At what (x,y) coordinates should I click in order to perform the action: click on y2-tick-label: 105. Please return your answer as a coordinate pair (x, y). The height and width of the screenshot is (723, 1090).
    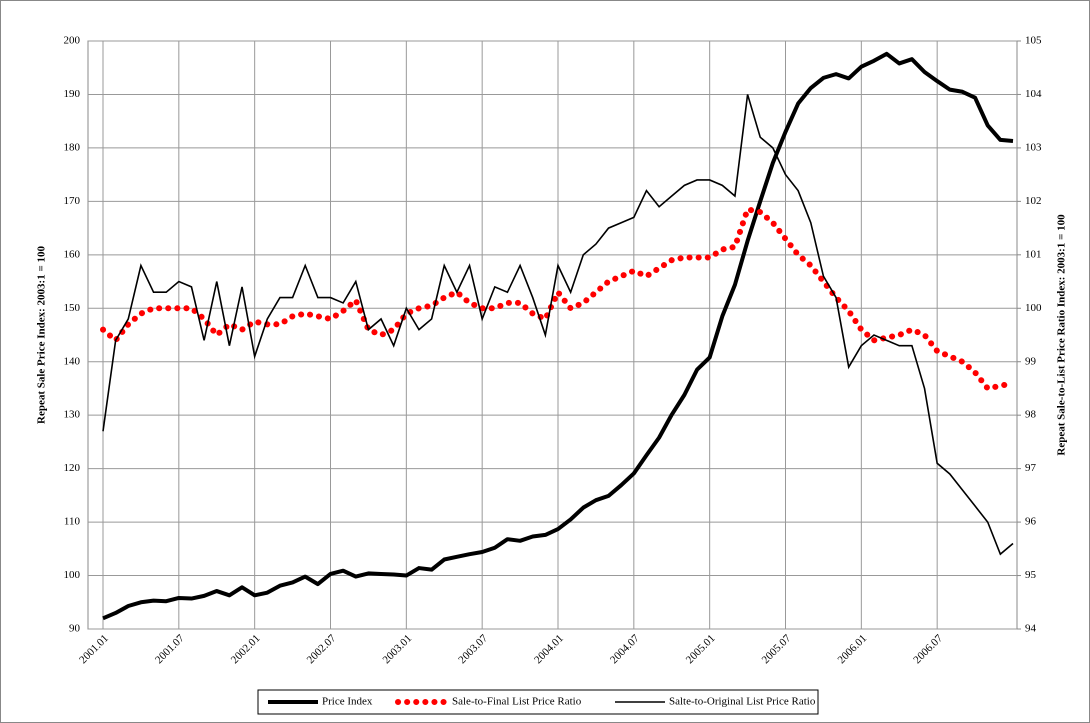
    Looking at the image, I should click on (1033, 41).